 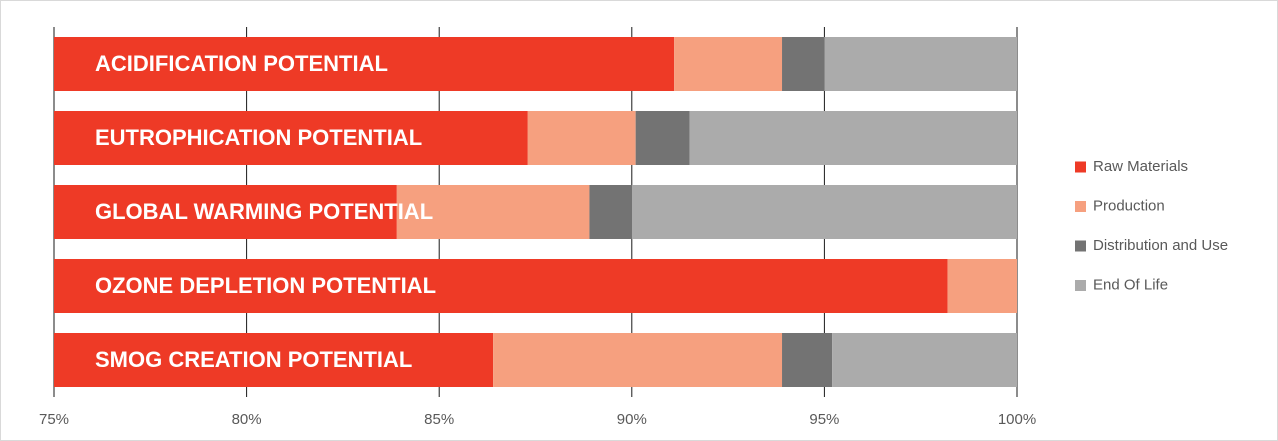 What do you see at coordinates (1160, 245) in the screenshot?
I see `legend-label: Distribution and Use` at bounding box center [1160, 245].